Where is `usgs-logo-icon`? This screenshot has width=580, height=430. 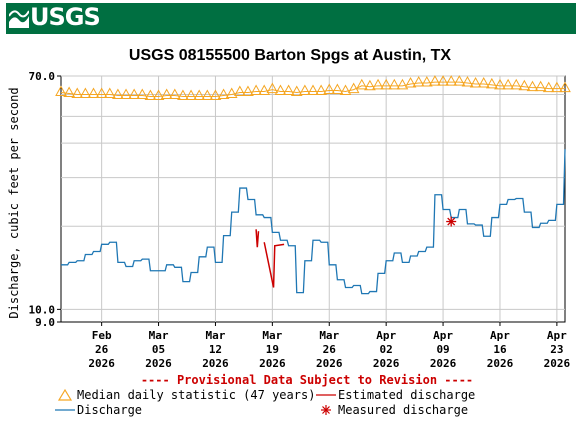
usgs-logo-icon is located at coordinates (19, 19).